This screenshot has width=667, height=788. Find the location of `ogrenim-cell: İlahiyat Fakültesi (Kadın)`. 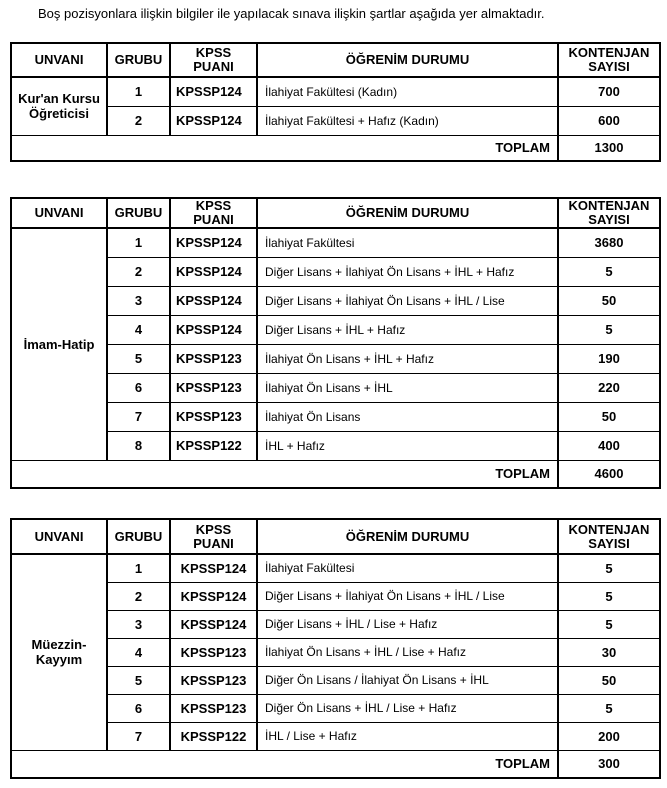

ogrenim-cell: İlahiyat Fakültesi (Kadın) is located at coordinates (407, 91).